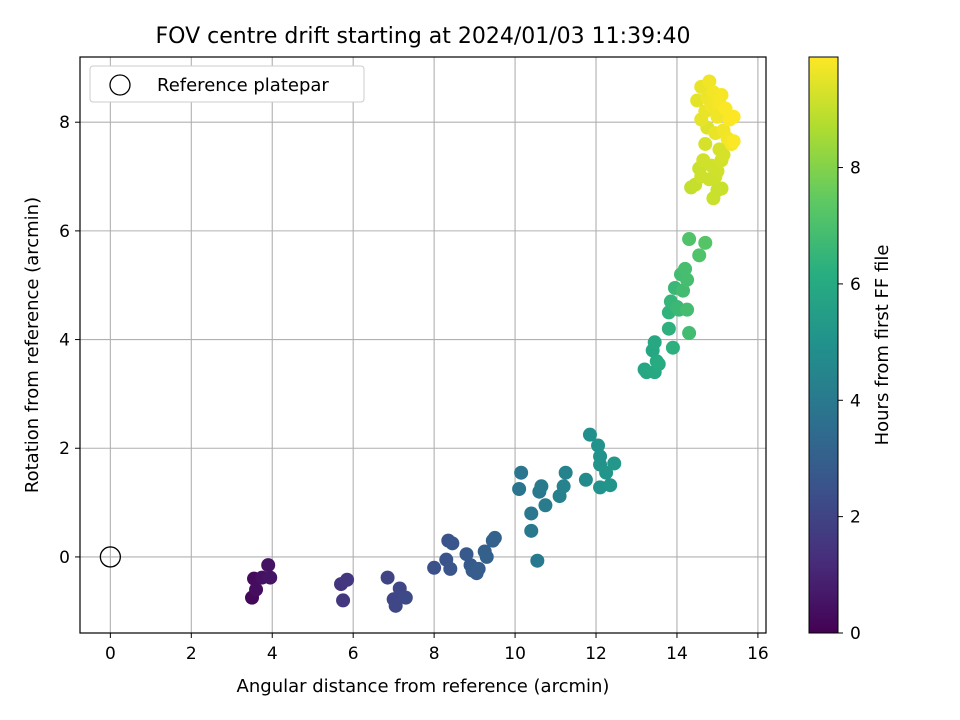  What do you see at coordinates (434, 654) in the screenshot?
I see `x-tick-label: 8` at bounding box center [434, 654].